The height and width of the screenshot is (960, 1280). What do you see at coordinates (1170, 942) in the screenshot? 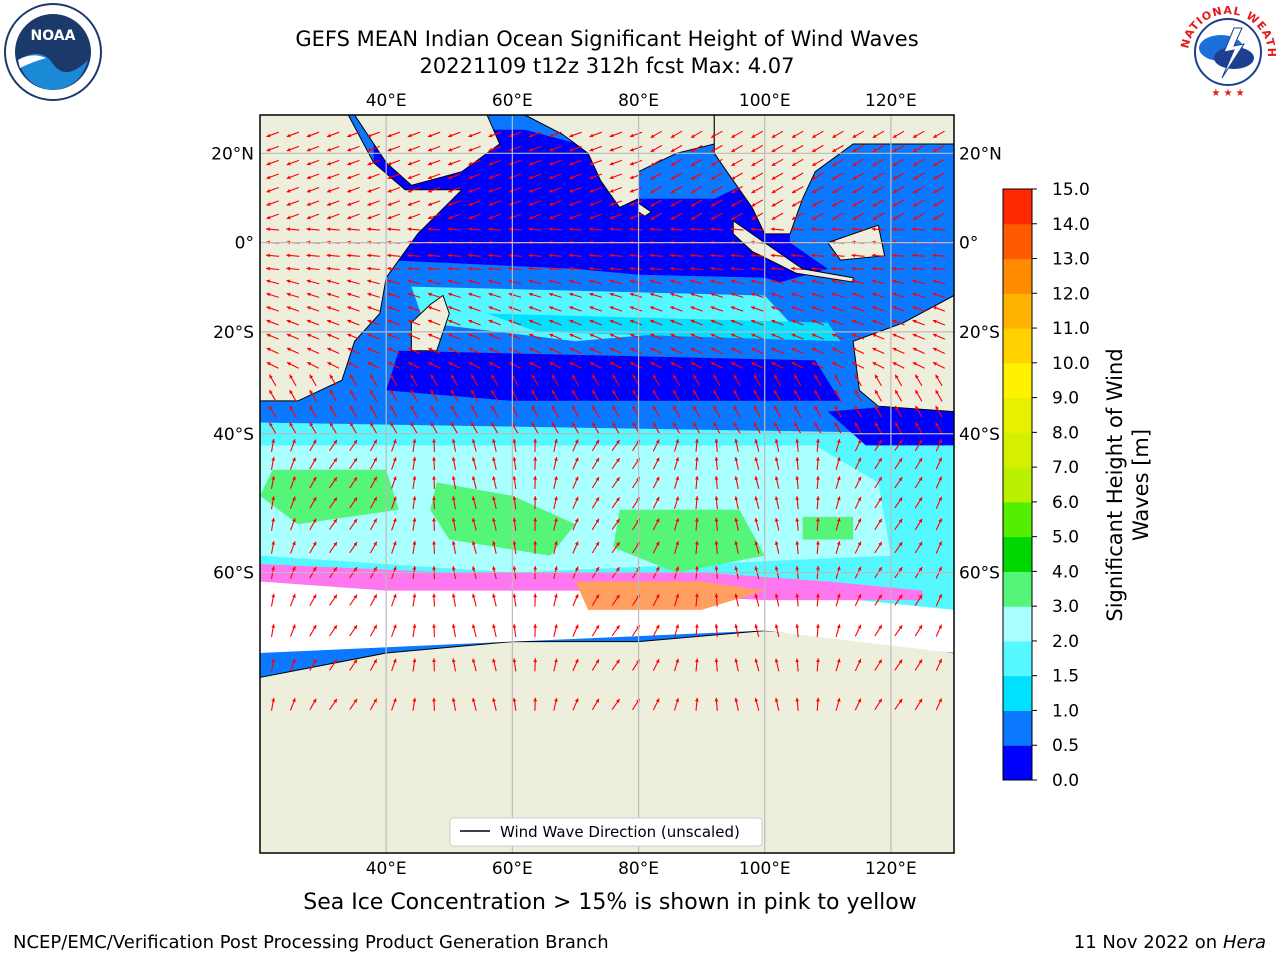
I see `footer-date: 11 Nov 2022 on Hera` at bounding box center [1170, 942].